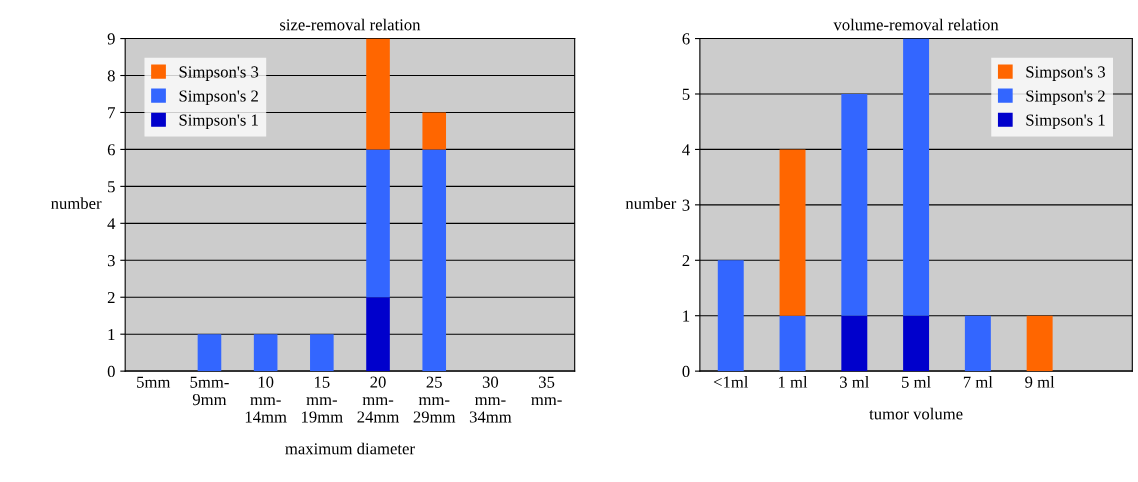 The width and height of the screenshot is (1138, 482). Describe the element at coordinates (434, 399) in the screenshot. I see `x-tick-label: 25 mm- 29mm` at that location.